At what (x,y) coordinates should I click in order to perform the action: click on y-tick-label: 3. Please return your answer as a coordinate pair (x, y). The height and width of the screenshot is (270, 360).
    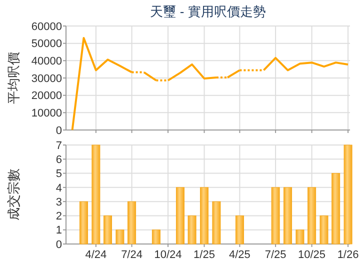
    Looking at the image, I should click on (59, 202).